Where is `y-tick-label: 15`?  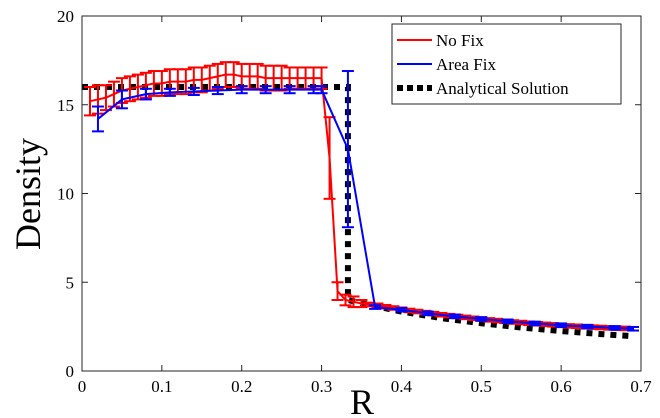
y-tick-label: 15 is located at coordinates (65, 105).